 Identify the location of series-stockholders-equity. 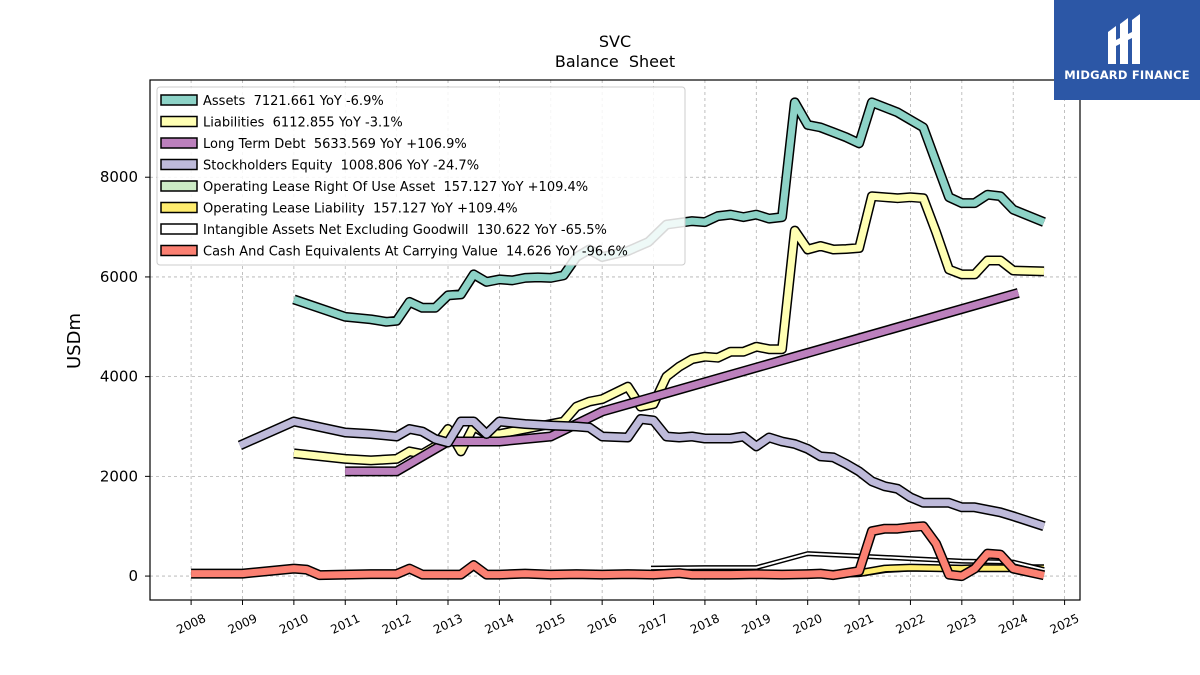
(641, 472).